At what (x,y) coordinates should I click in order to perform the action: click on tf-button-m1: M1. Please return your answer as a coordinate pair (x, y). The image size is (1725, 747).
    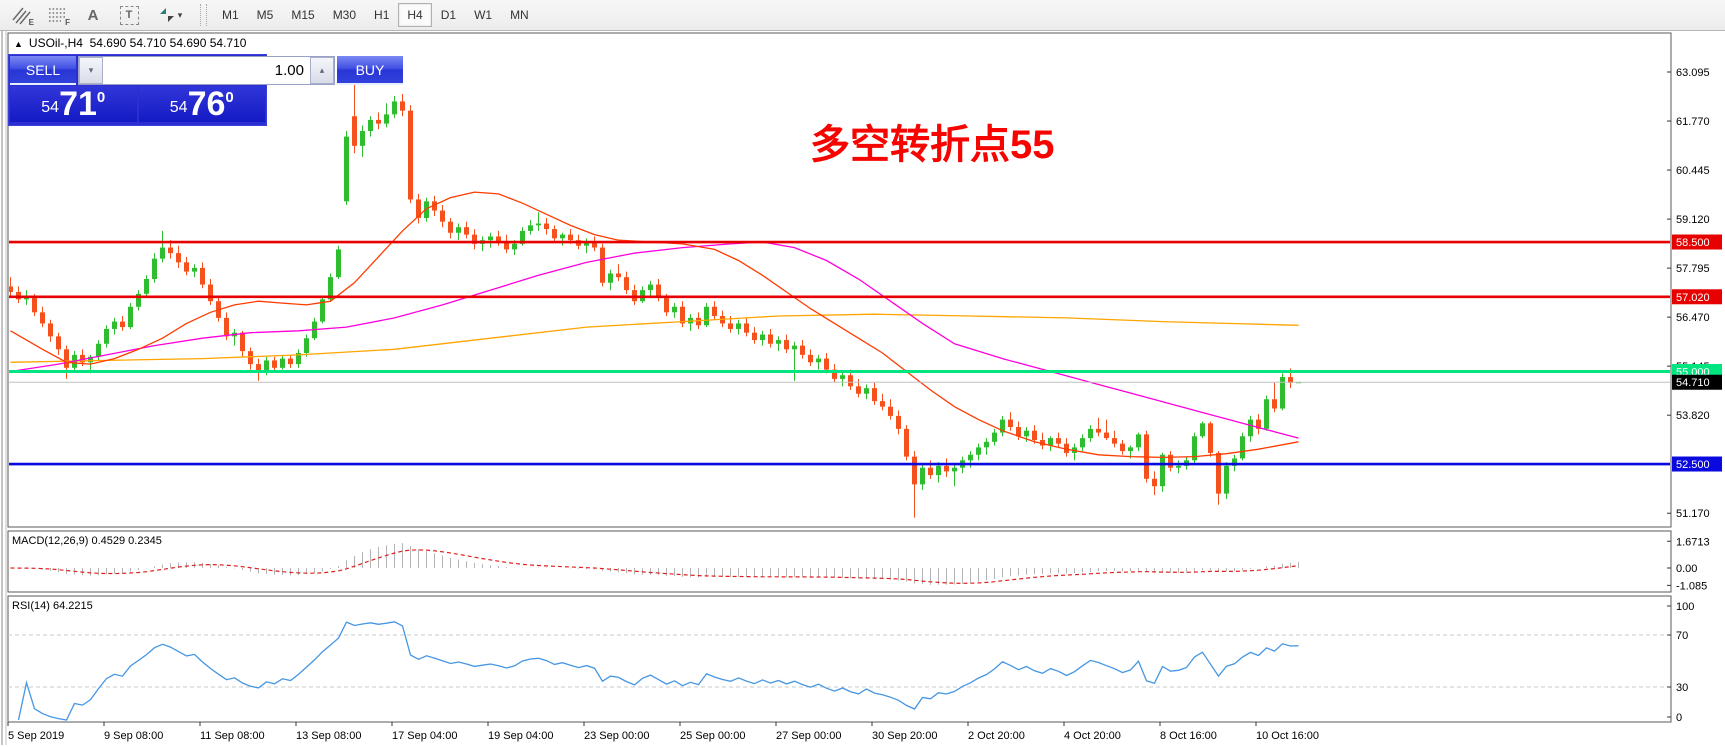
    Looking at the image, I should click on (230, 15).